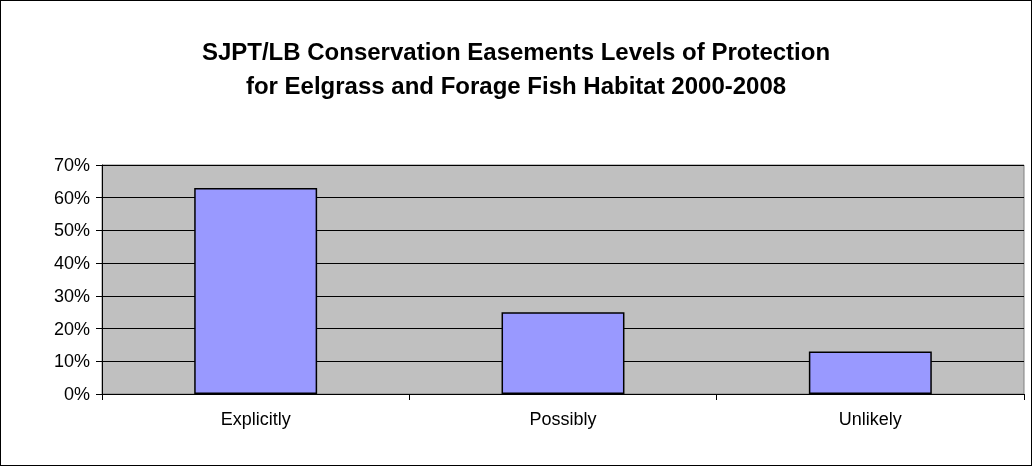  I want to click on x-tick-label: Possibly, so click(563, 419).